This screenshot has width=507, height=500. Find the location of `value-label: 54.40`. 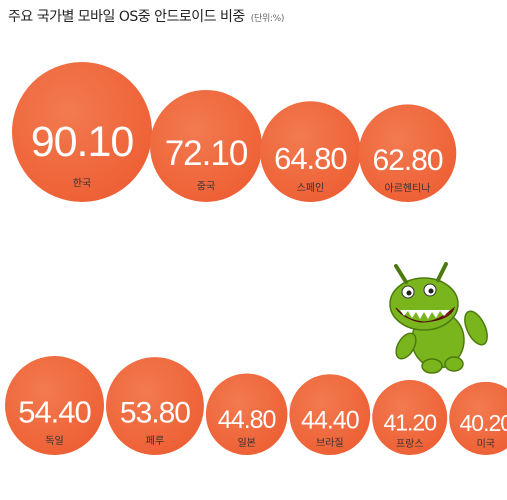

value-label: 54.40 is located at coordinates (54, 411).